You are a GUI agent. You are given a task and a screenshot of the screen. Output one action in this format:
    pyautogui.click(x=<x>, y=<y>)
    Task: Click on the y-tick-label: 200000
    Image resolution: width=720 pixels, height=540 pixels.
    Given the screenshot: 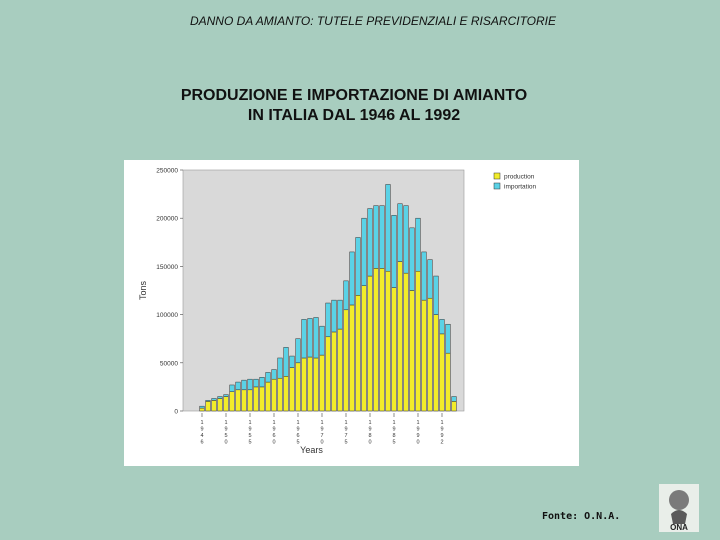 What is the action you would take?
    pyautogui.click(x=167, y=219)
    